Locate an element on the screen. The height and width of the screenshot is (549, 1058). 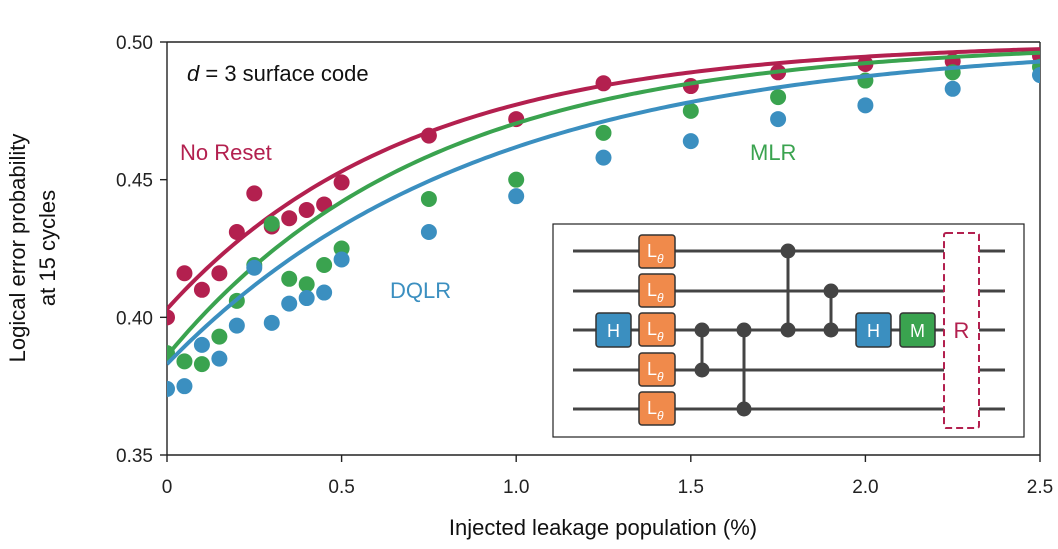
measurement-gate: M is located at coordinates (917, 330).